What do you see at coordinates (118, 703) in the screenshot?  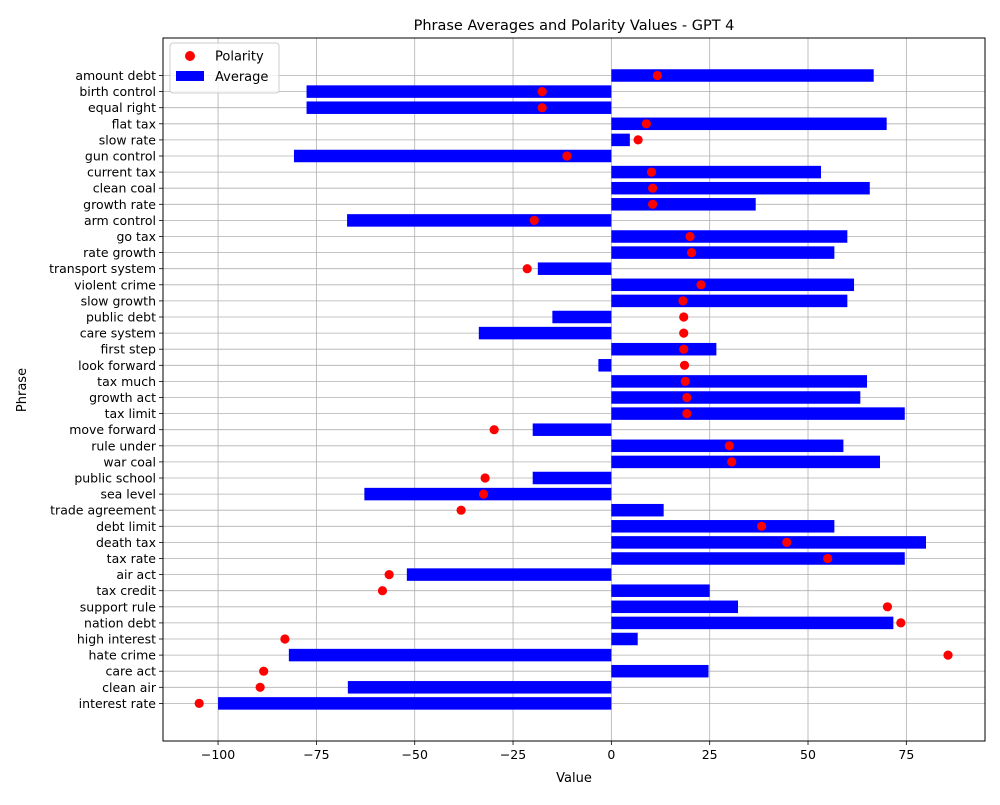 I see `y-tick-label: interest rate` at bounding box center [118, 703].